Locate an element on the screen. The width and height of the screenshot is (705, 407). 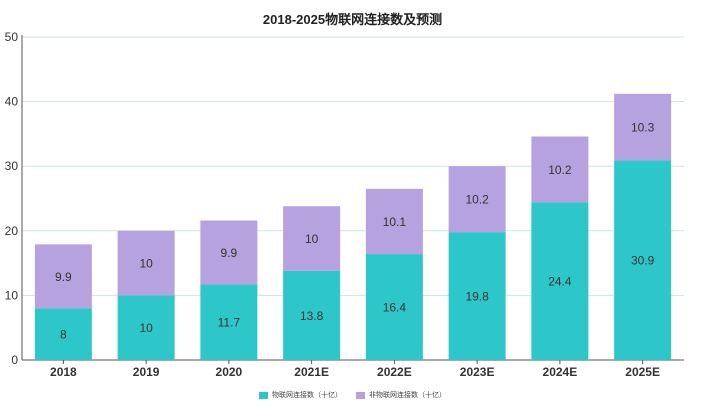
bar-iot-2024E is located at coordinates (560, 281).